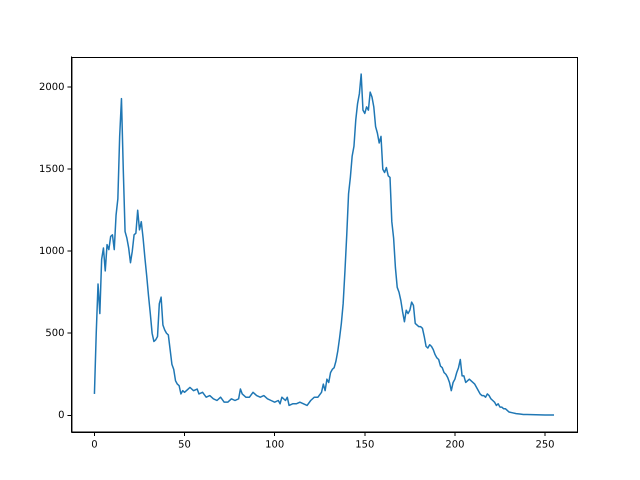 This screenshot has height=480, width=640. Describe the element at coordinates (545, 445) in the screenshot. I see `x-tick-label: 250` at that location.